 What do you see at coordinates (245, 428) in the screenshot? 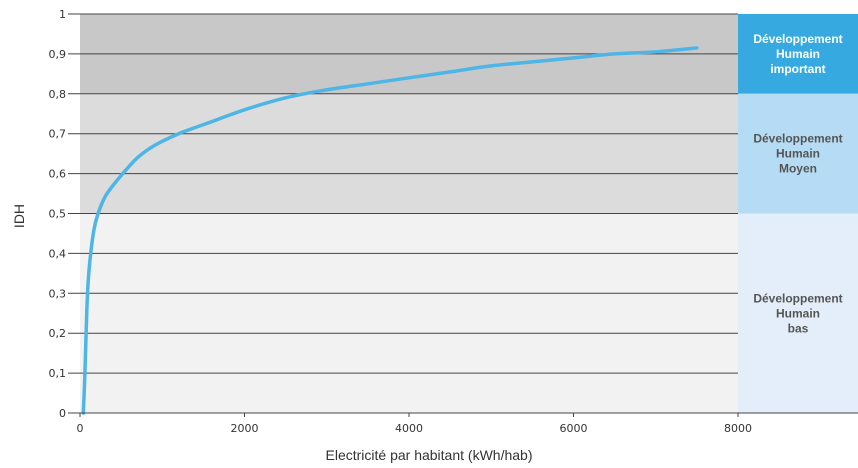
I see `x-tick-label: 2000` at bounding box center [245, 428].